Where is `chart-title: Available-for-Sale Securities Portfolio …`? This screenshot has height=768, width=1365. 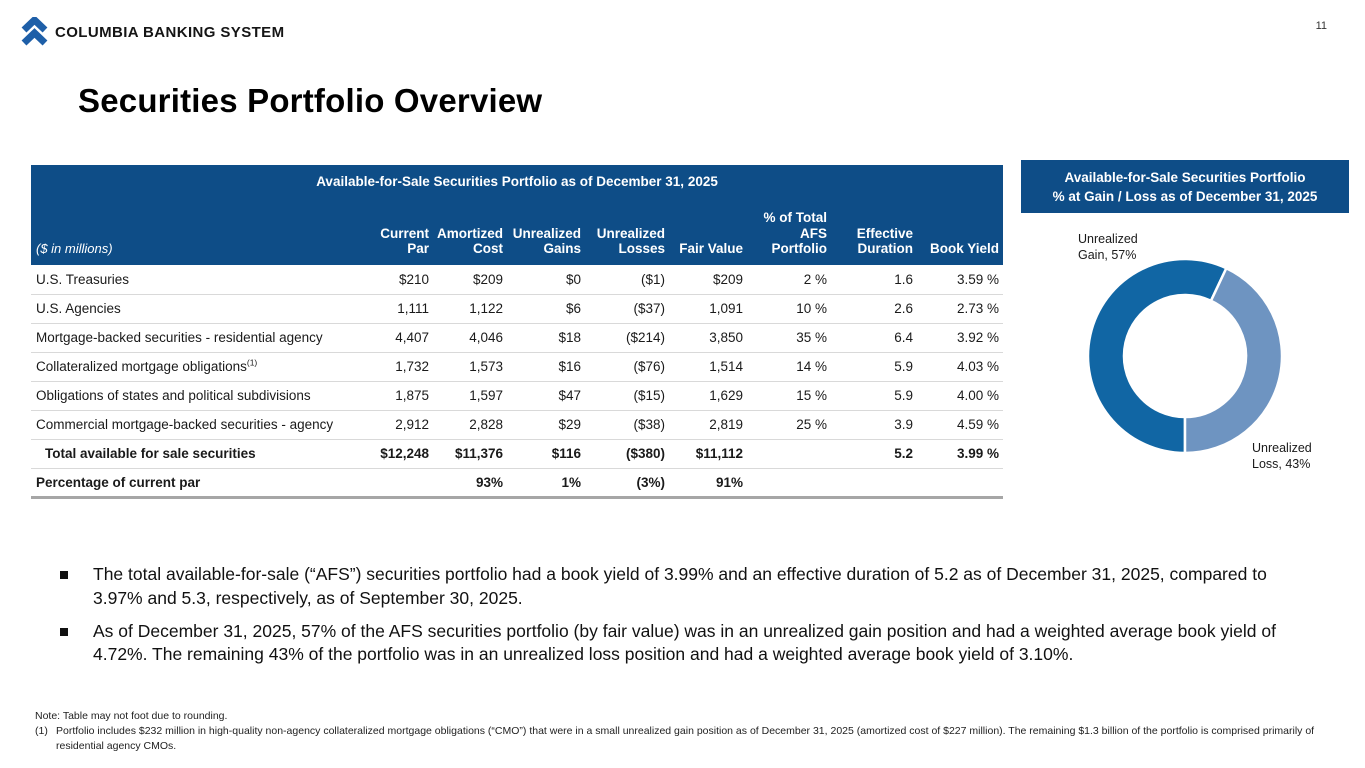
chart-title: Available-for-Sale Securities Portfolio … is located at coordinates (1185, 186).